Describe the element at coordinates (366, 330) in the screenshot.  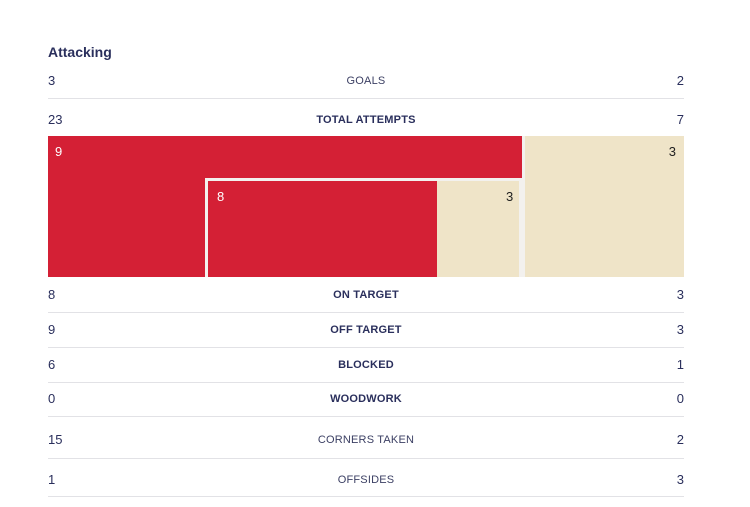
I see `stat-label: OFF TARGET` at that location.